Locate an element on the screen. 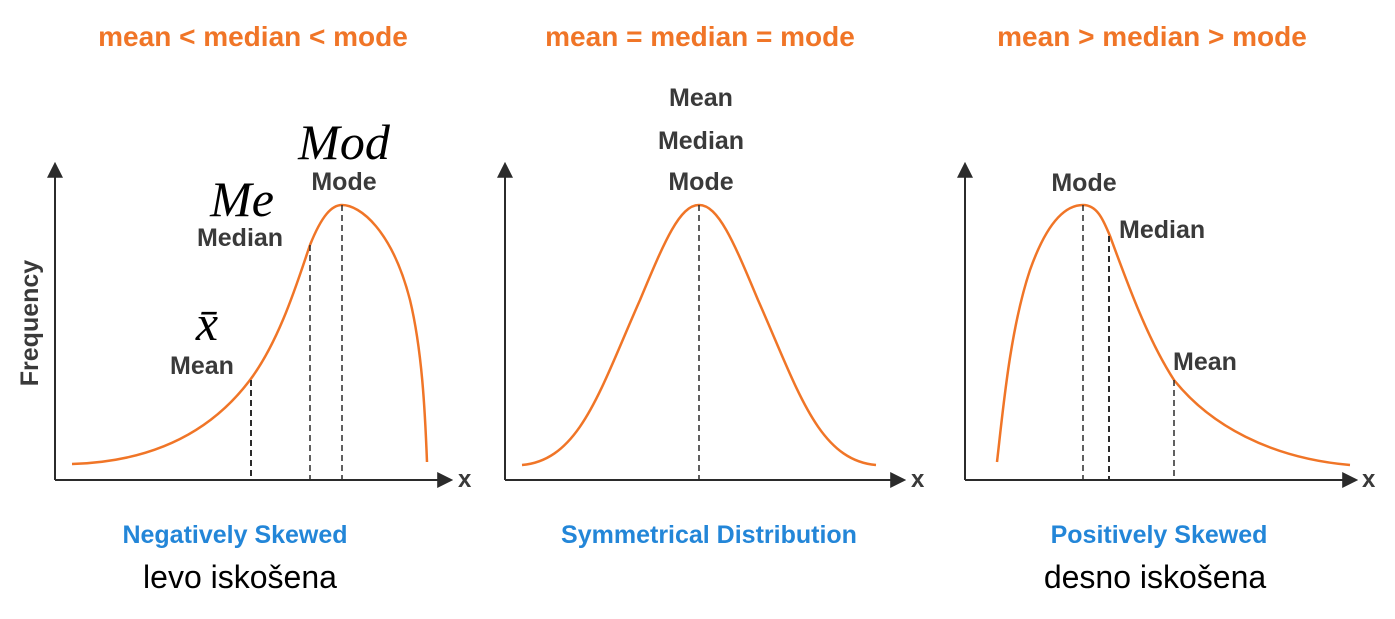 The width and height of the screenshot is (1395, 619). subcaption: levo iskošena is located at coordinates (240, 577).